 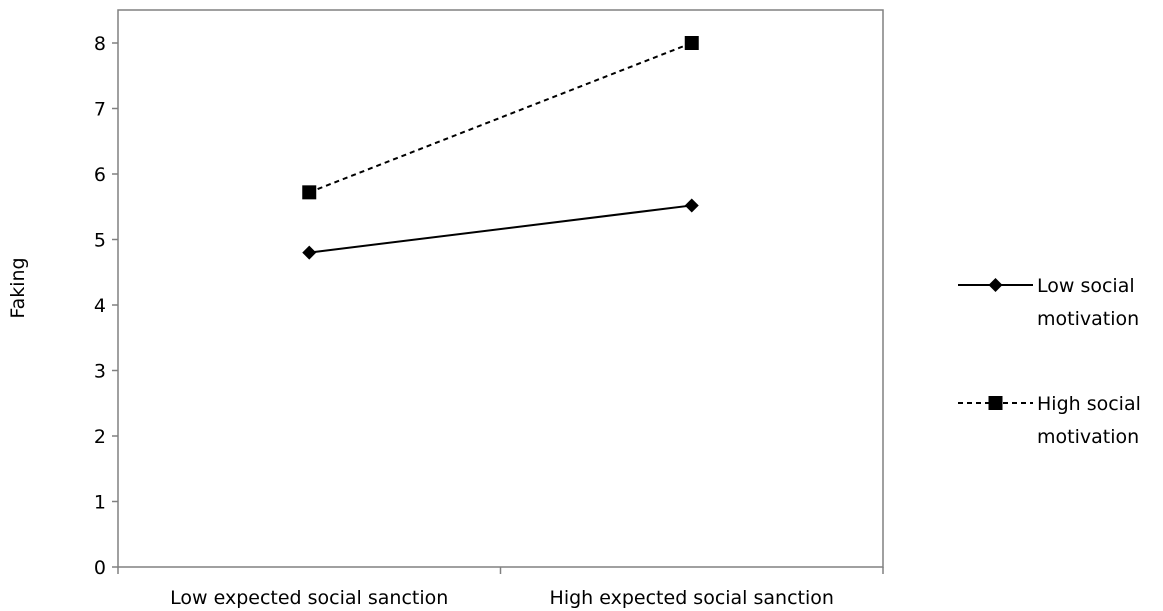 I want to click on y-axis: 0 1 2 3 4 5 6 7 8, so click(x=106, y=306).